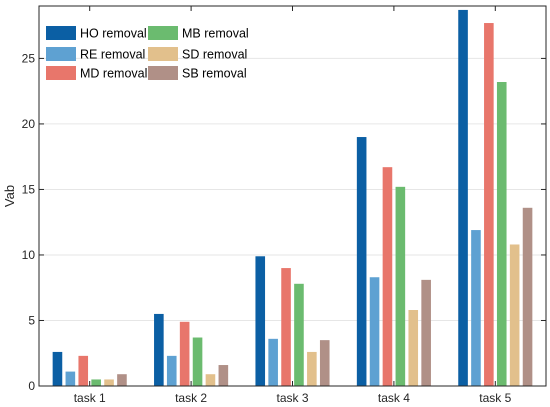  I want to click on x-tick-label: task 2, so click(191, 398).